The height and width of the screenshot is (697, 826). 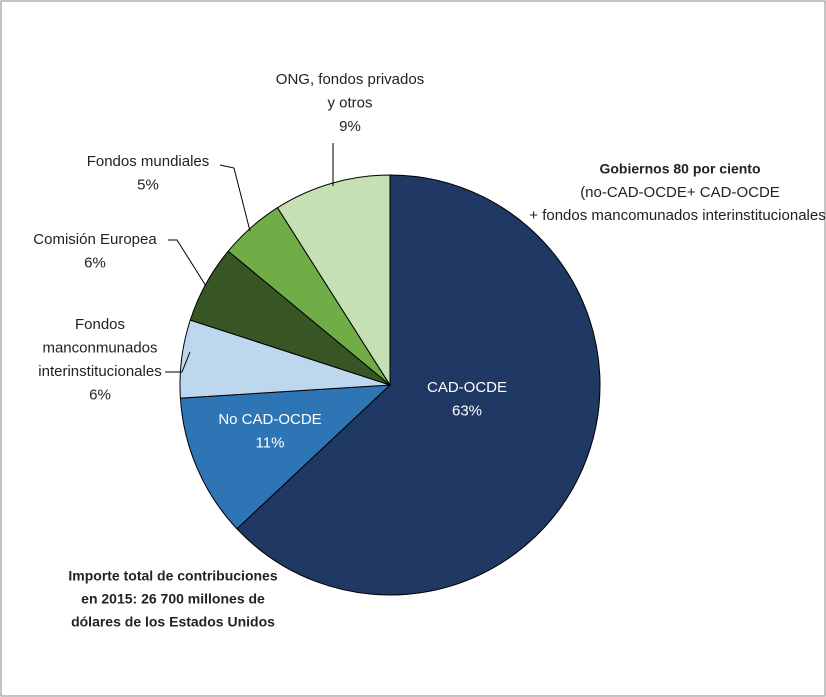 I want to click on slice-label: Fondos, so click(x=100, y=324).